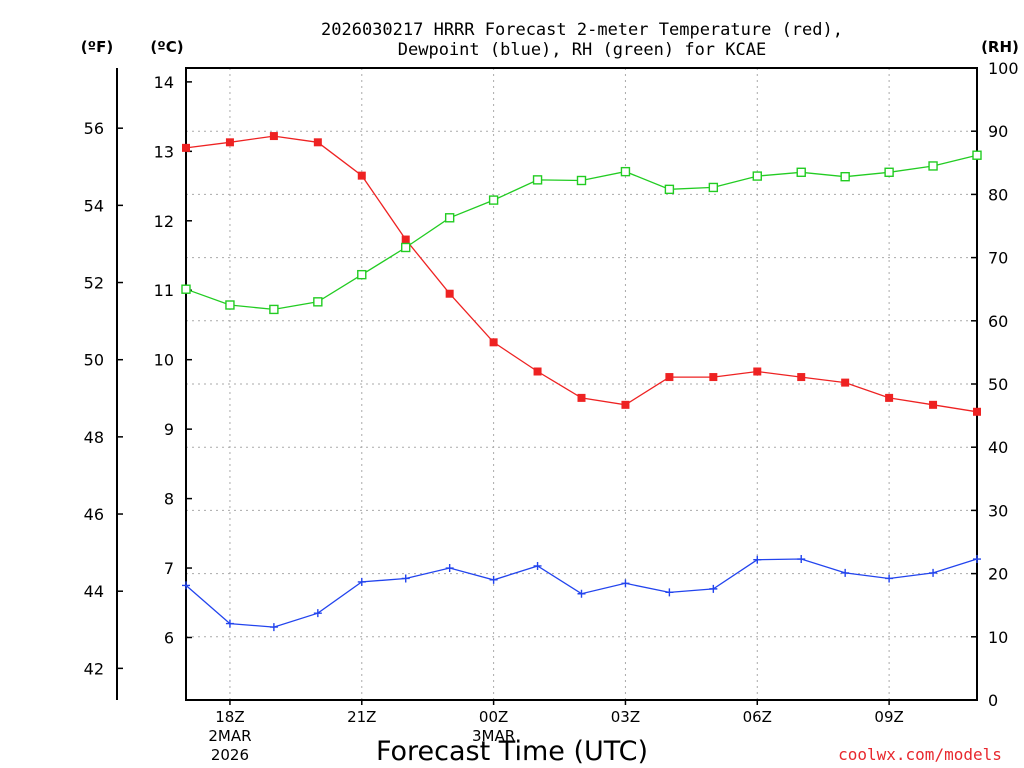  What do you see at coordinates (94, 283) in the screenshot?
I see `fahrenheit-tick-label: 52` at bounding box center [94, 283].